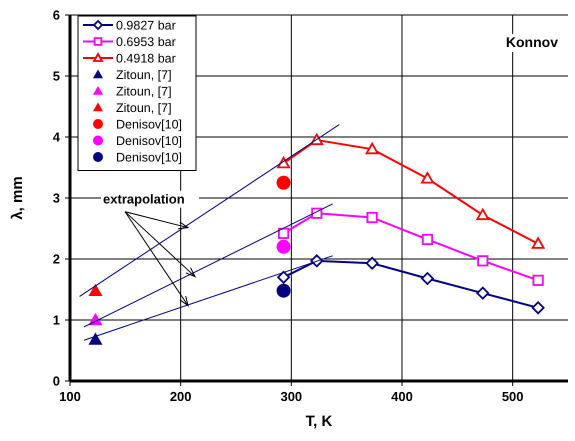  I want to click on legend-label: 0.4918 bar, so click(146, 59).